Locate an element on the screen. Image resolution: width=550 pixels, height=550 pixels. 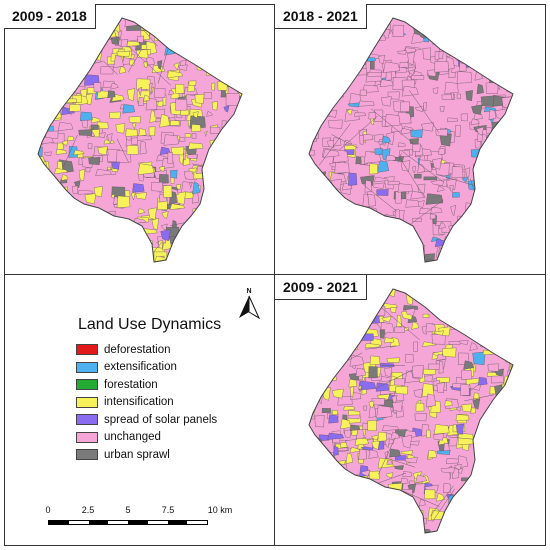
legend-item-solar-panels: spread of solar panels is located at coordinates (146, 420).